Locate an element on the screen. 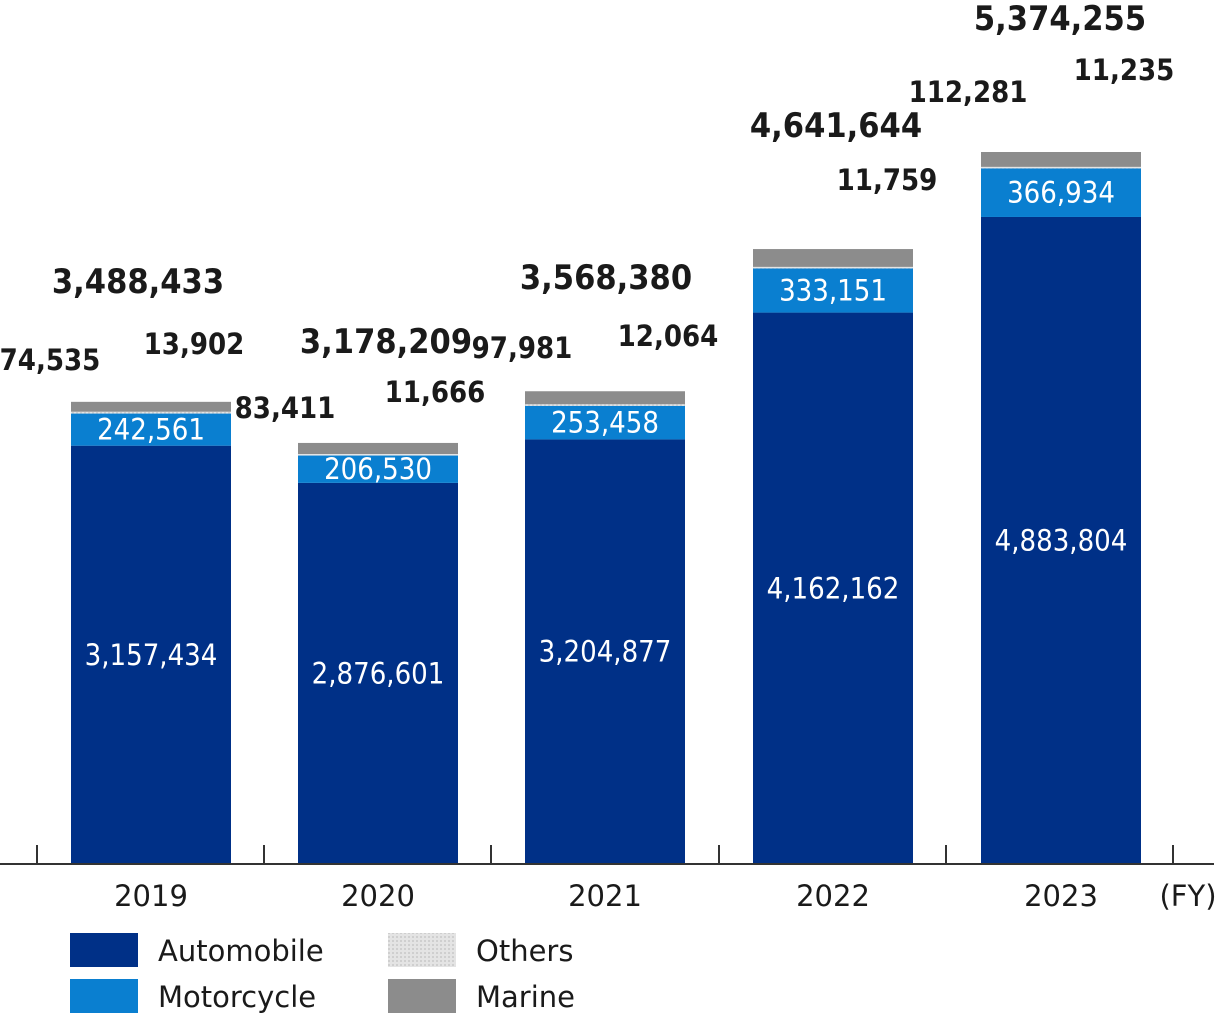  data-label-automobile-2021: 3,204,877 is located at coordinates (605, 652).